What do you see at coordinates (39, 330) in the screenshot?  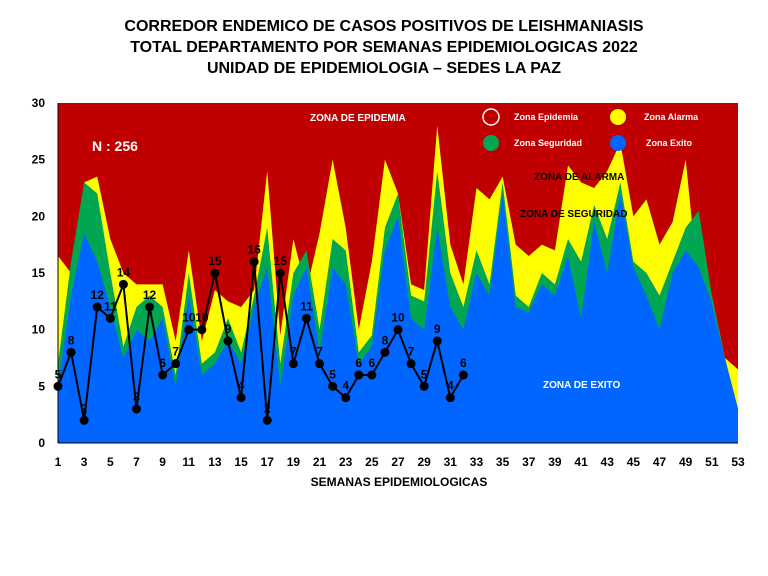 I see `y-tick-label: 10` at bounding box center [39, 330].